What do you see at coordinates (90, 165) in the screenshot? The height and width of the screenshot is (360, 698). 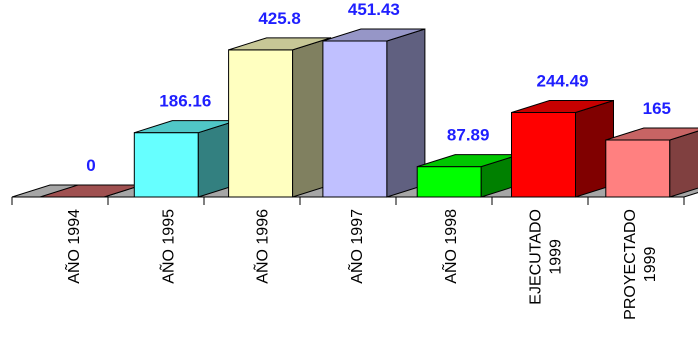 I see `data-label: 0` at bounding box center [90, 165].